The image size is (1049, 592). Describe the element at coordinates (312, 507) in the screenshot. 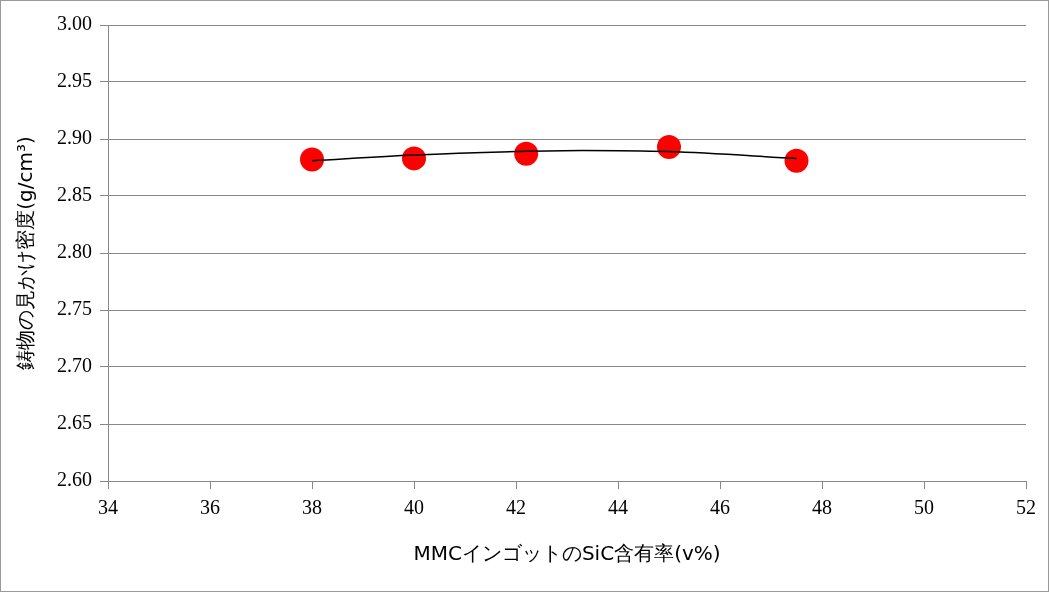

I see `x-tick-label: 38` at that location.